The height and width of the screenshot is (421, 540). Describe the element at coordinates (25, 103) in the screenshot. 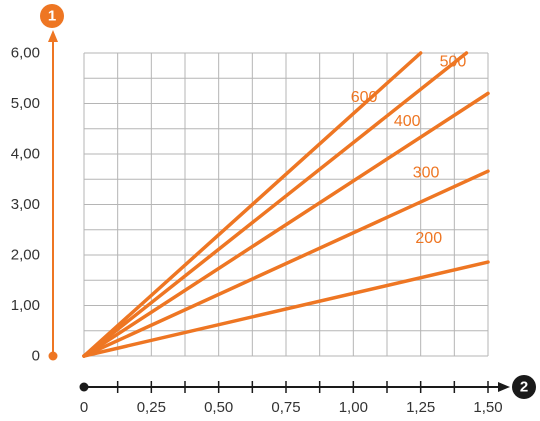

I see `y-tick-label: 5,00` at that location.